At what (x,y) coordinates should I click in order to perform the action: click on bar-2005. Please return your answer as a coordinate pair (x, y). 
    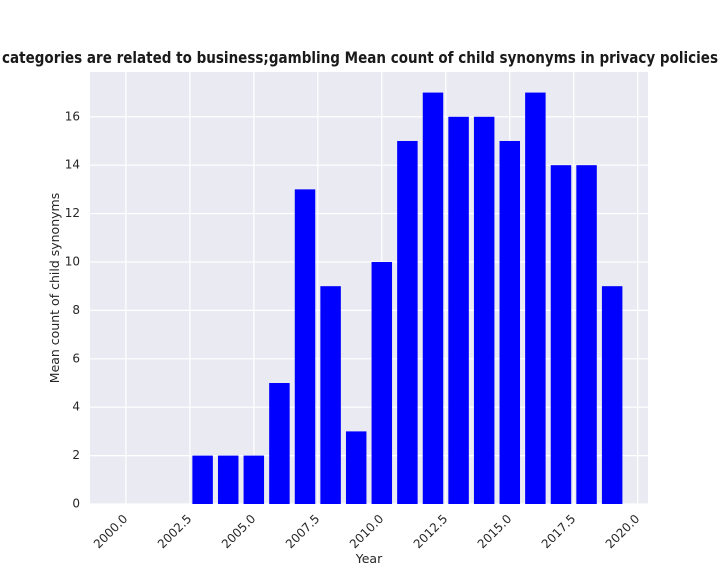
    Looking at the image, I should click on (254, 479).